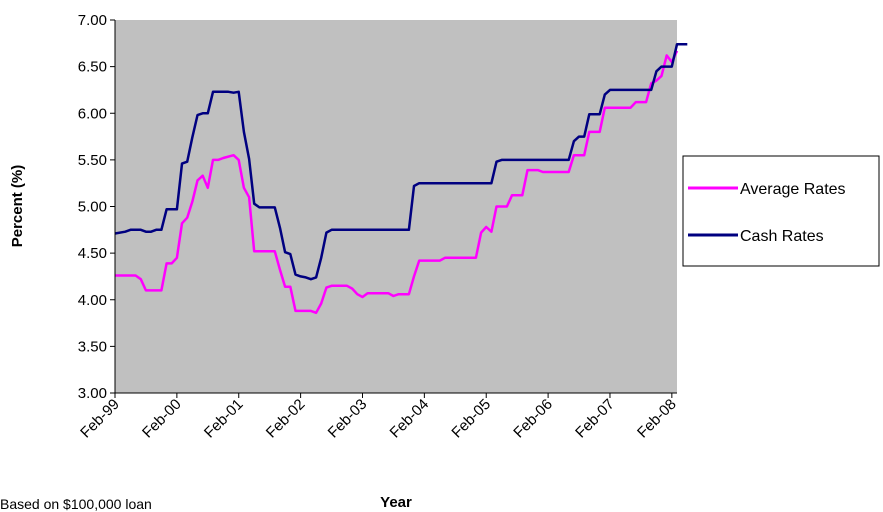 This screenshot has width=883, height=512. What do you see at coordinates (595, 419) in the screenshot?
I see `x-tick-label: Feb-07` at bounding box center [595, 419].